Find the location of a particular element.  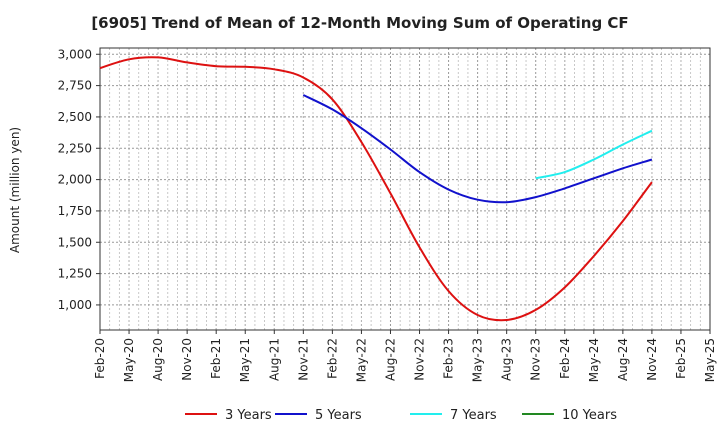

y-axis-label: Amount (million yen) is located at coordinates (15, 190).